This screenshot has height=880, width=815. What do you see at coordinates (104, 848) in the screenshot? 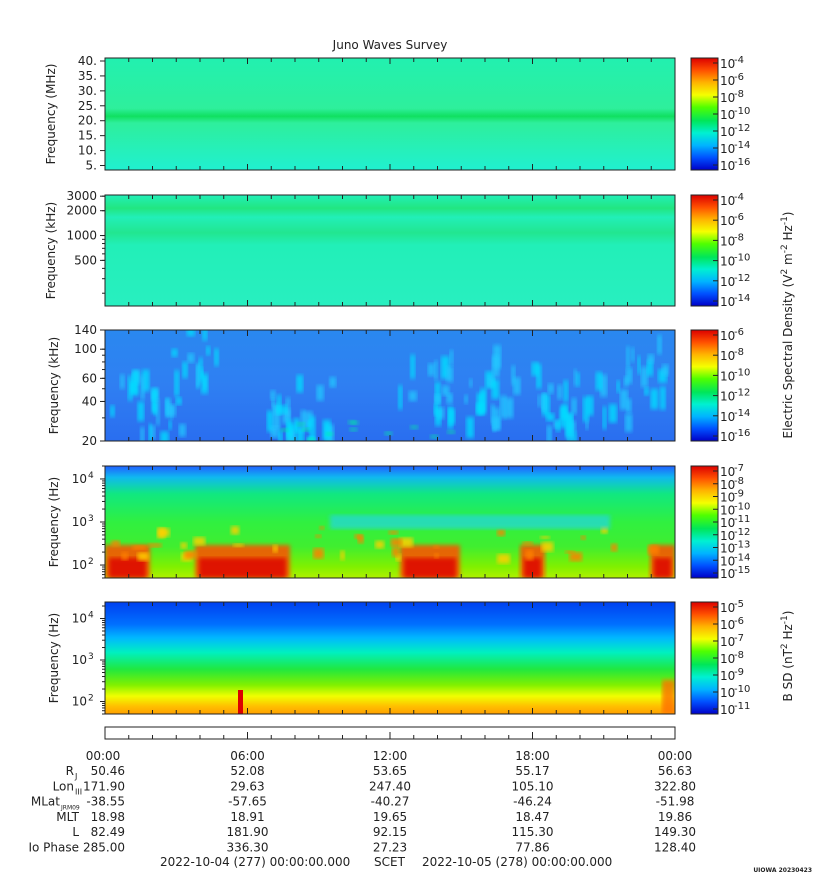
I see `ephemeris-value: 285.00` at bounding box center [104, 848].